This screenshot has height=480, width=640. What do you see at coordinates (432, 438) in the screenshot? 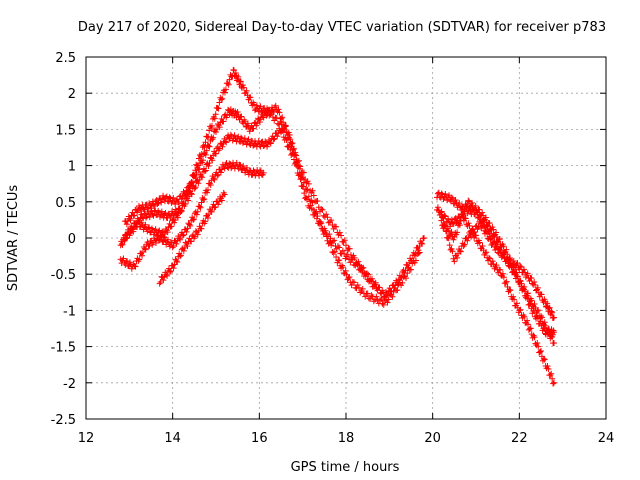
I see `x-tick-label: 20` at bounding box center [432, 438].